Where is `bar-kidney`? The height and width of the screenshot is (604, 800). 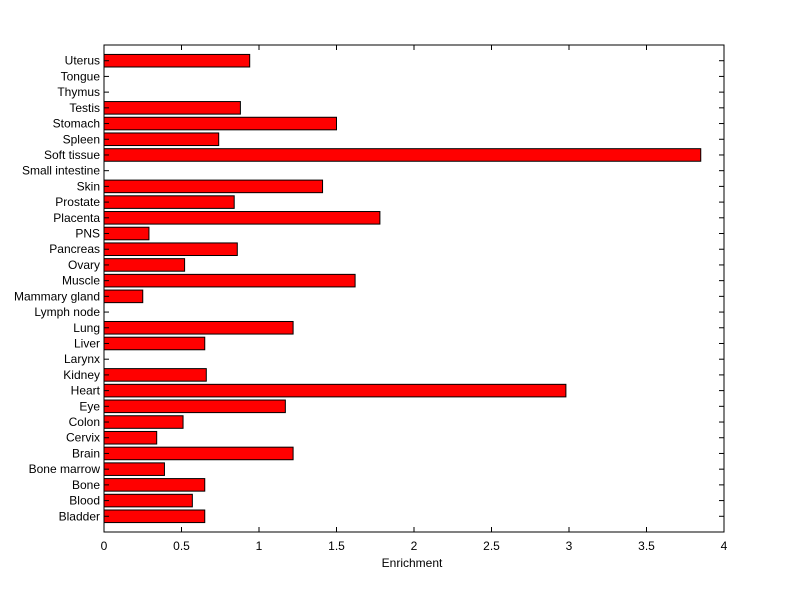
bar-kidney is located at coordinates (155, 375).